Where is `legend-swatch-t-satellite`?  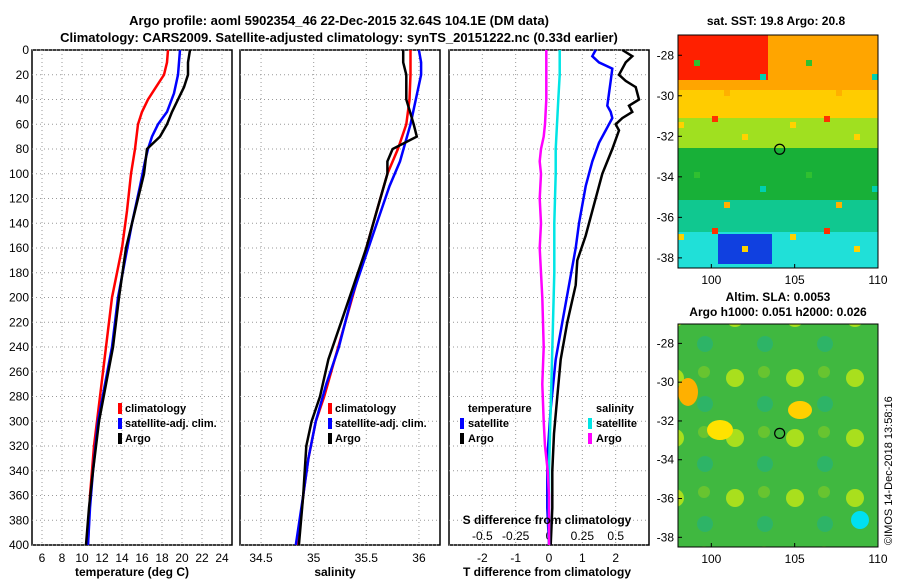
legend-swatch-t-satellite is located at coordinates (462, 423).